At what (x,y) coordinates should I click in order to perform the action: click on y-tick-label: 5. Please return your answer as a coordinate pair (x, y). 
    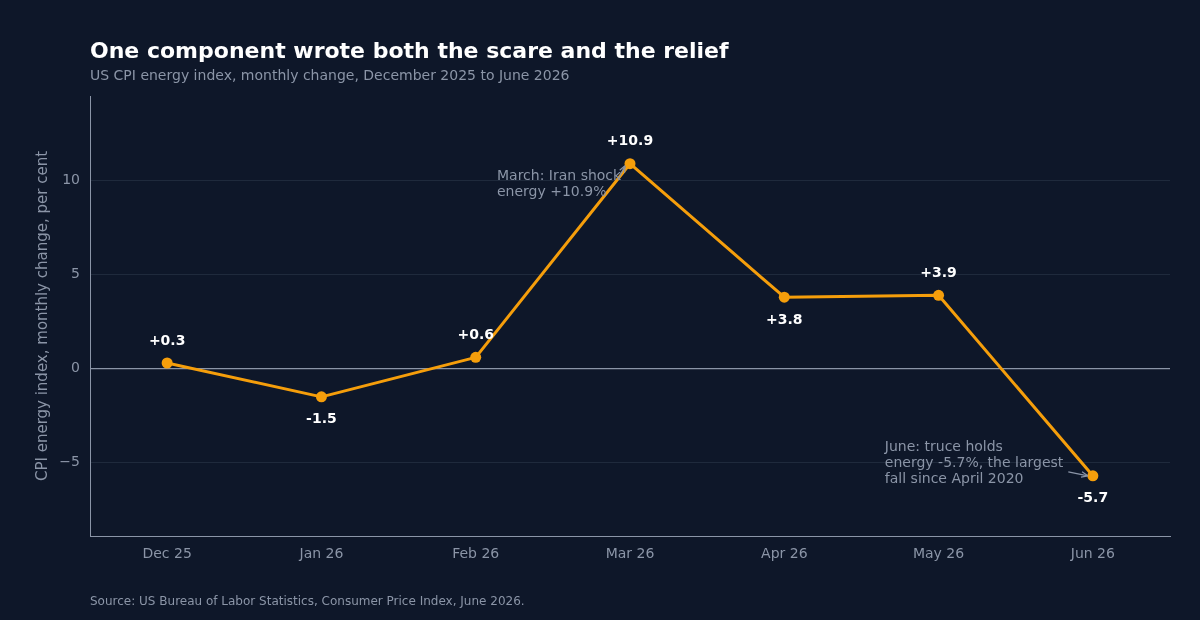
    Looking at the image, I should click on (75, 273).